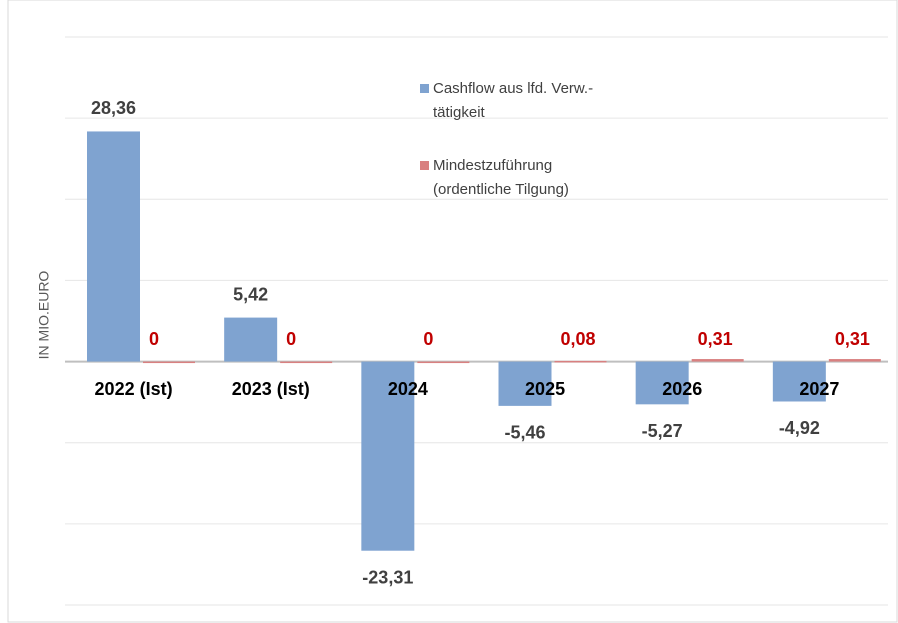  Describe the element at coordinates (524, 433) in the screenshot. I see `data-label: -5,46` at that location.